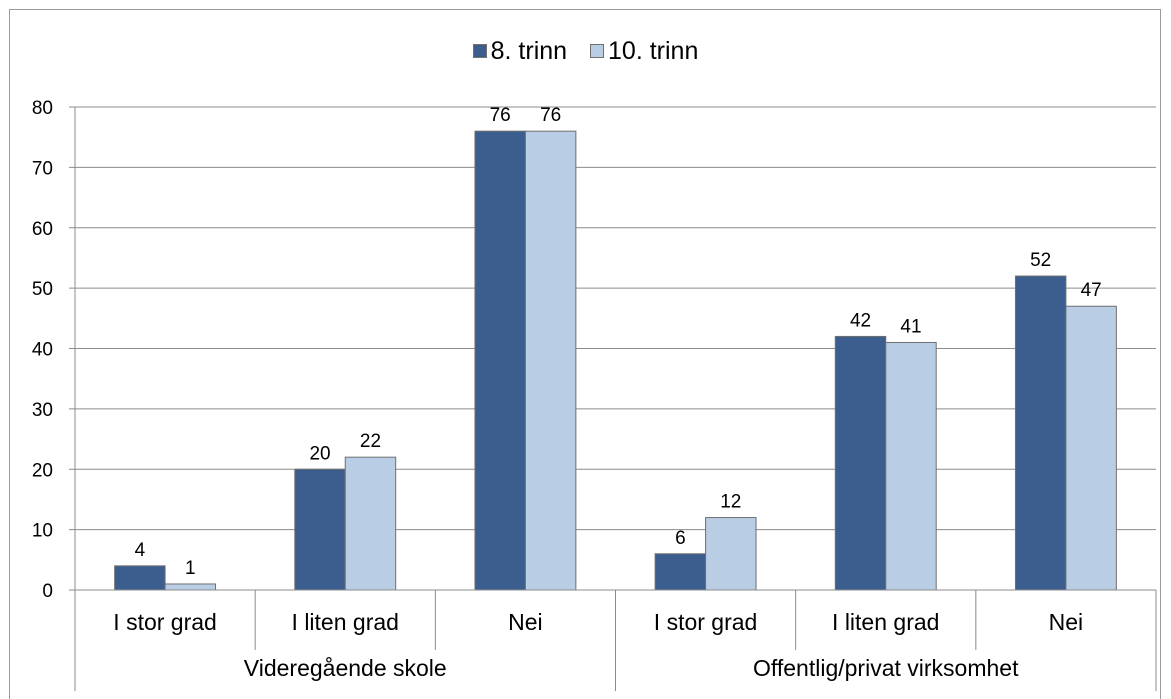  I want to click on legend-label-series-1: 8. trinn, so click(529, 50).